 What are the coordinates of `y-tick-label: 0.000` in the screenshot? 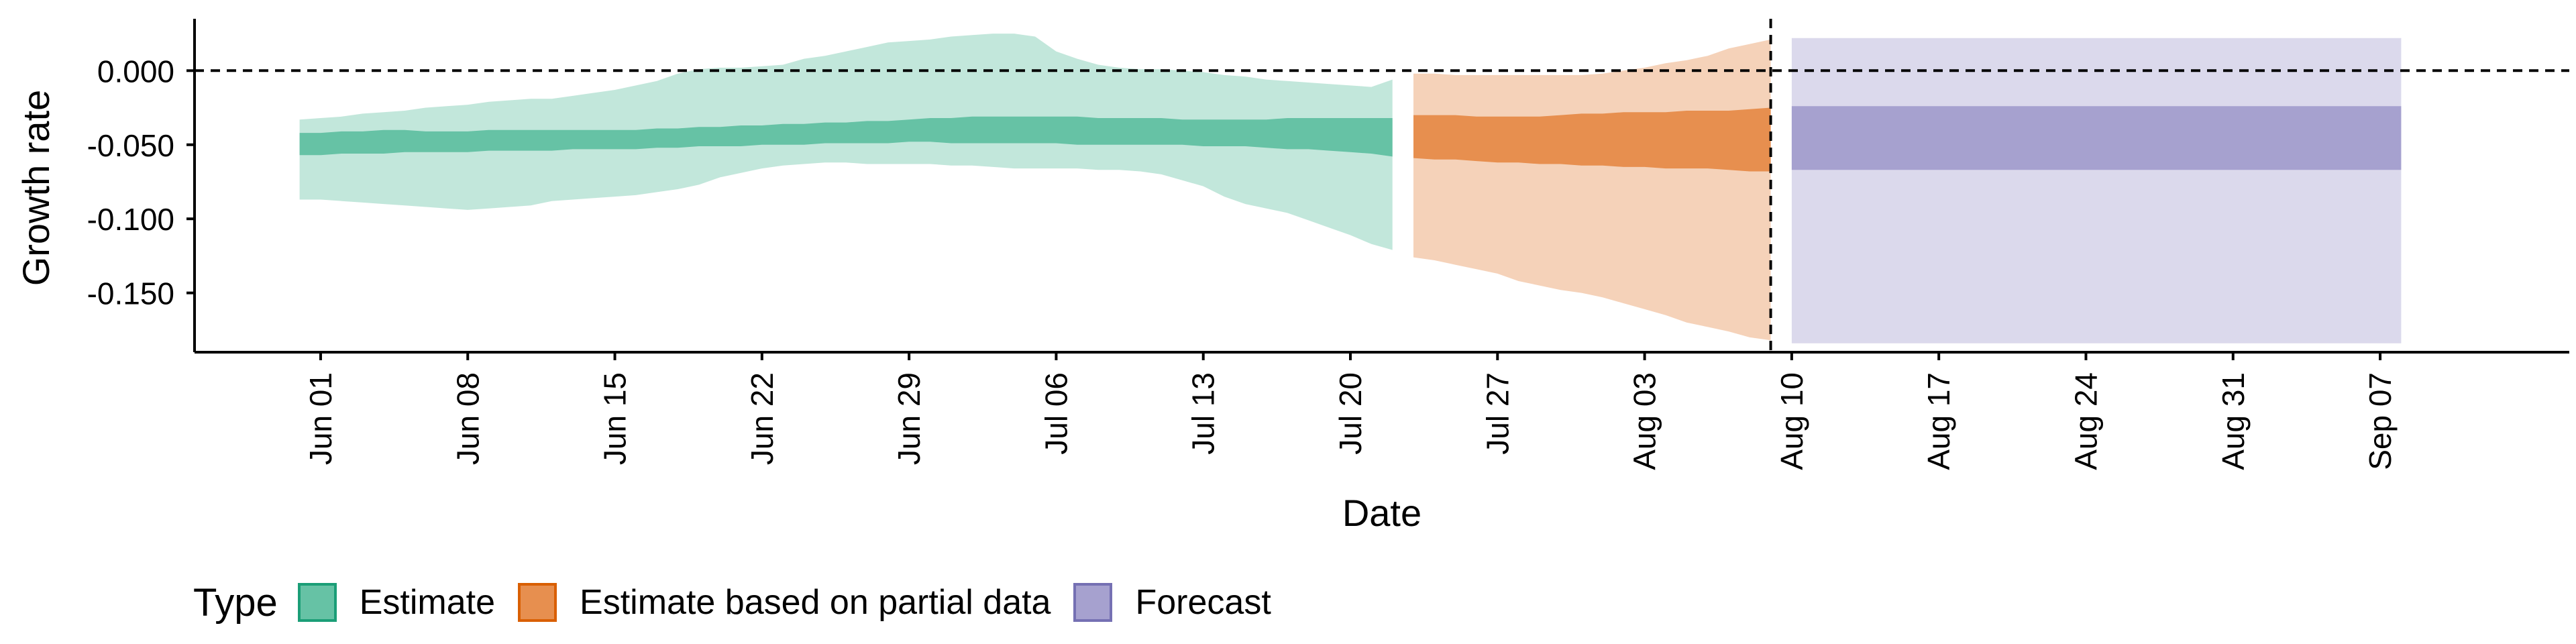 It's located at (135, 71).